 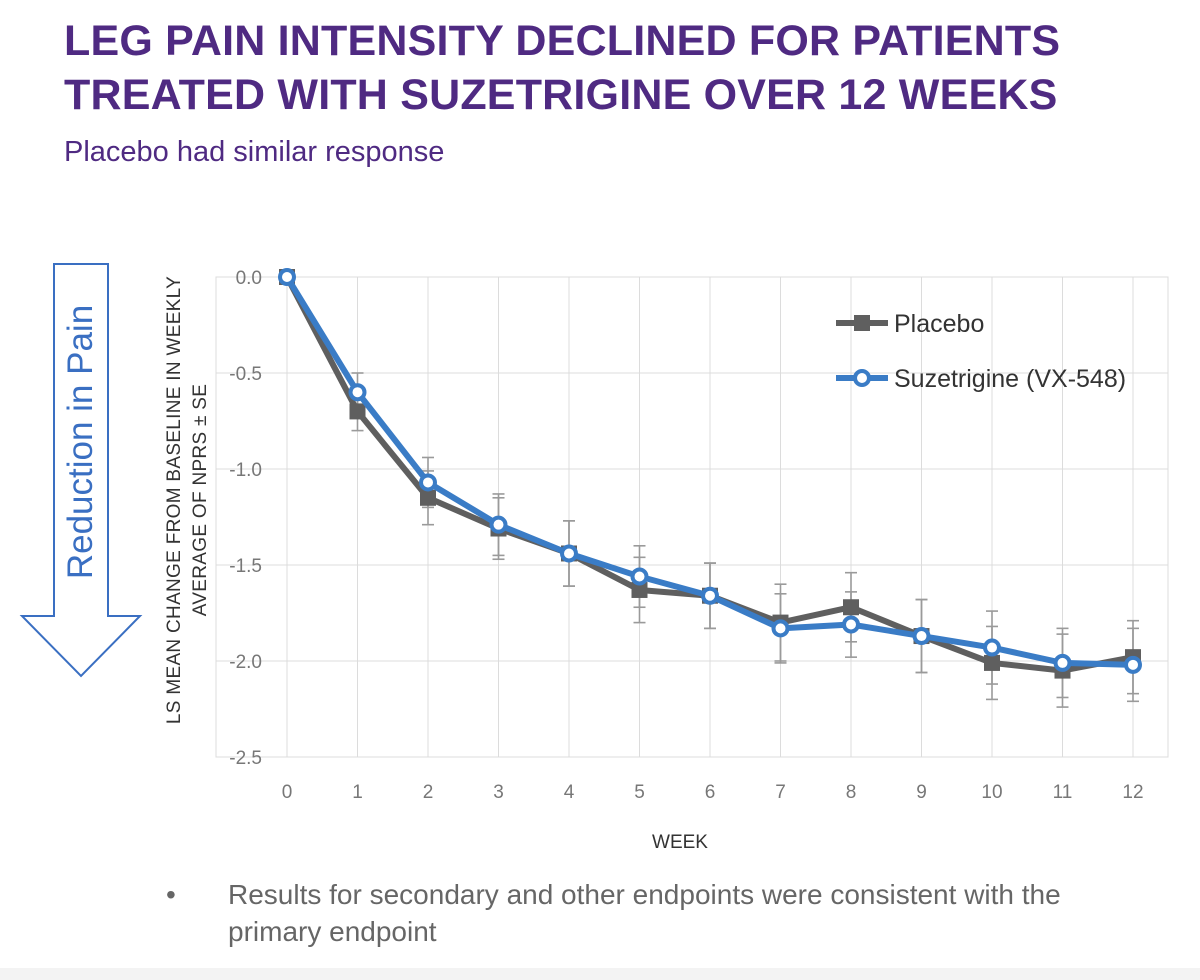 I want to click on legend-marker-suzetrigine, so click(x=862, y=378).